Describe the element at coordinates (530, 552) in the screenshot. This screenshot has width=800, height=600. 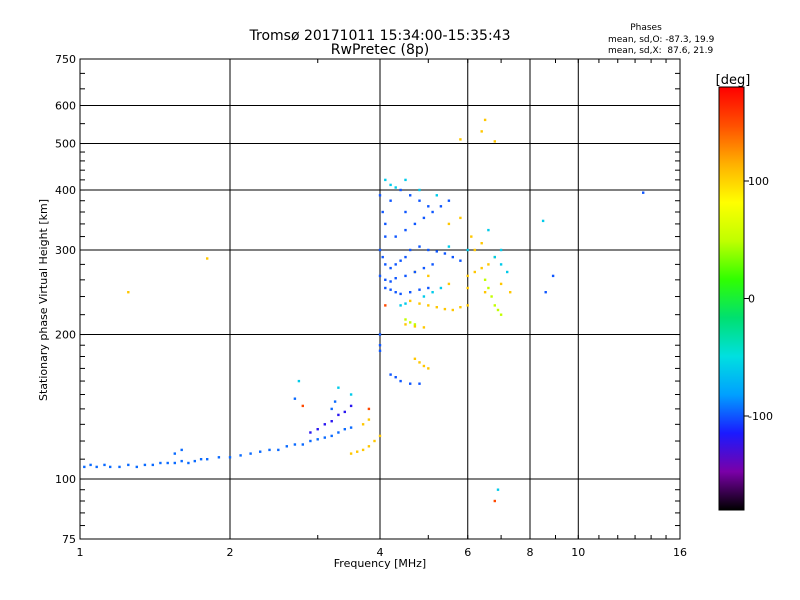
I see `x-tick-label: 8` at that location.